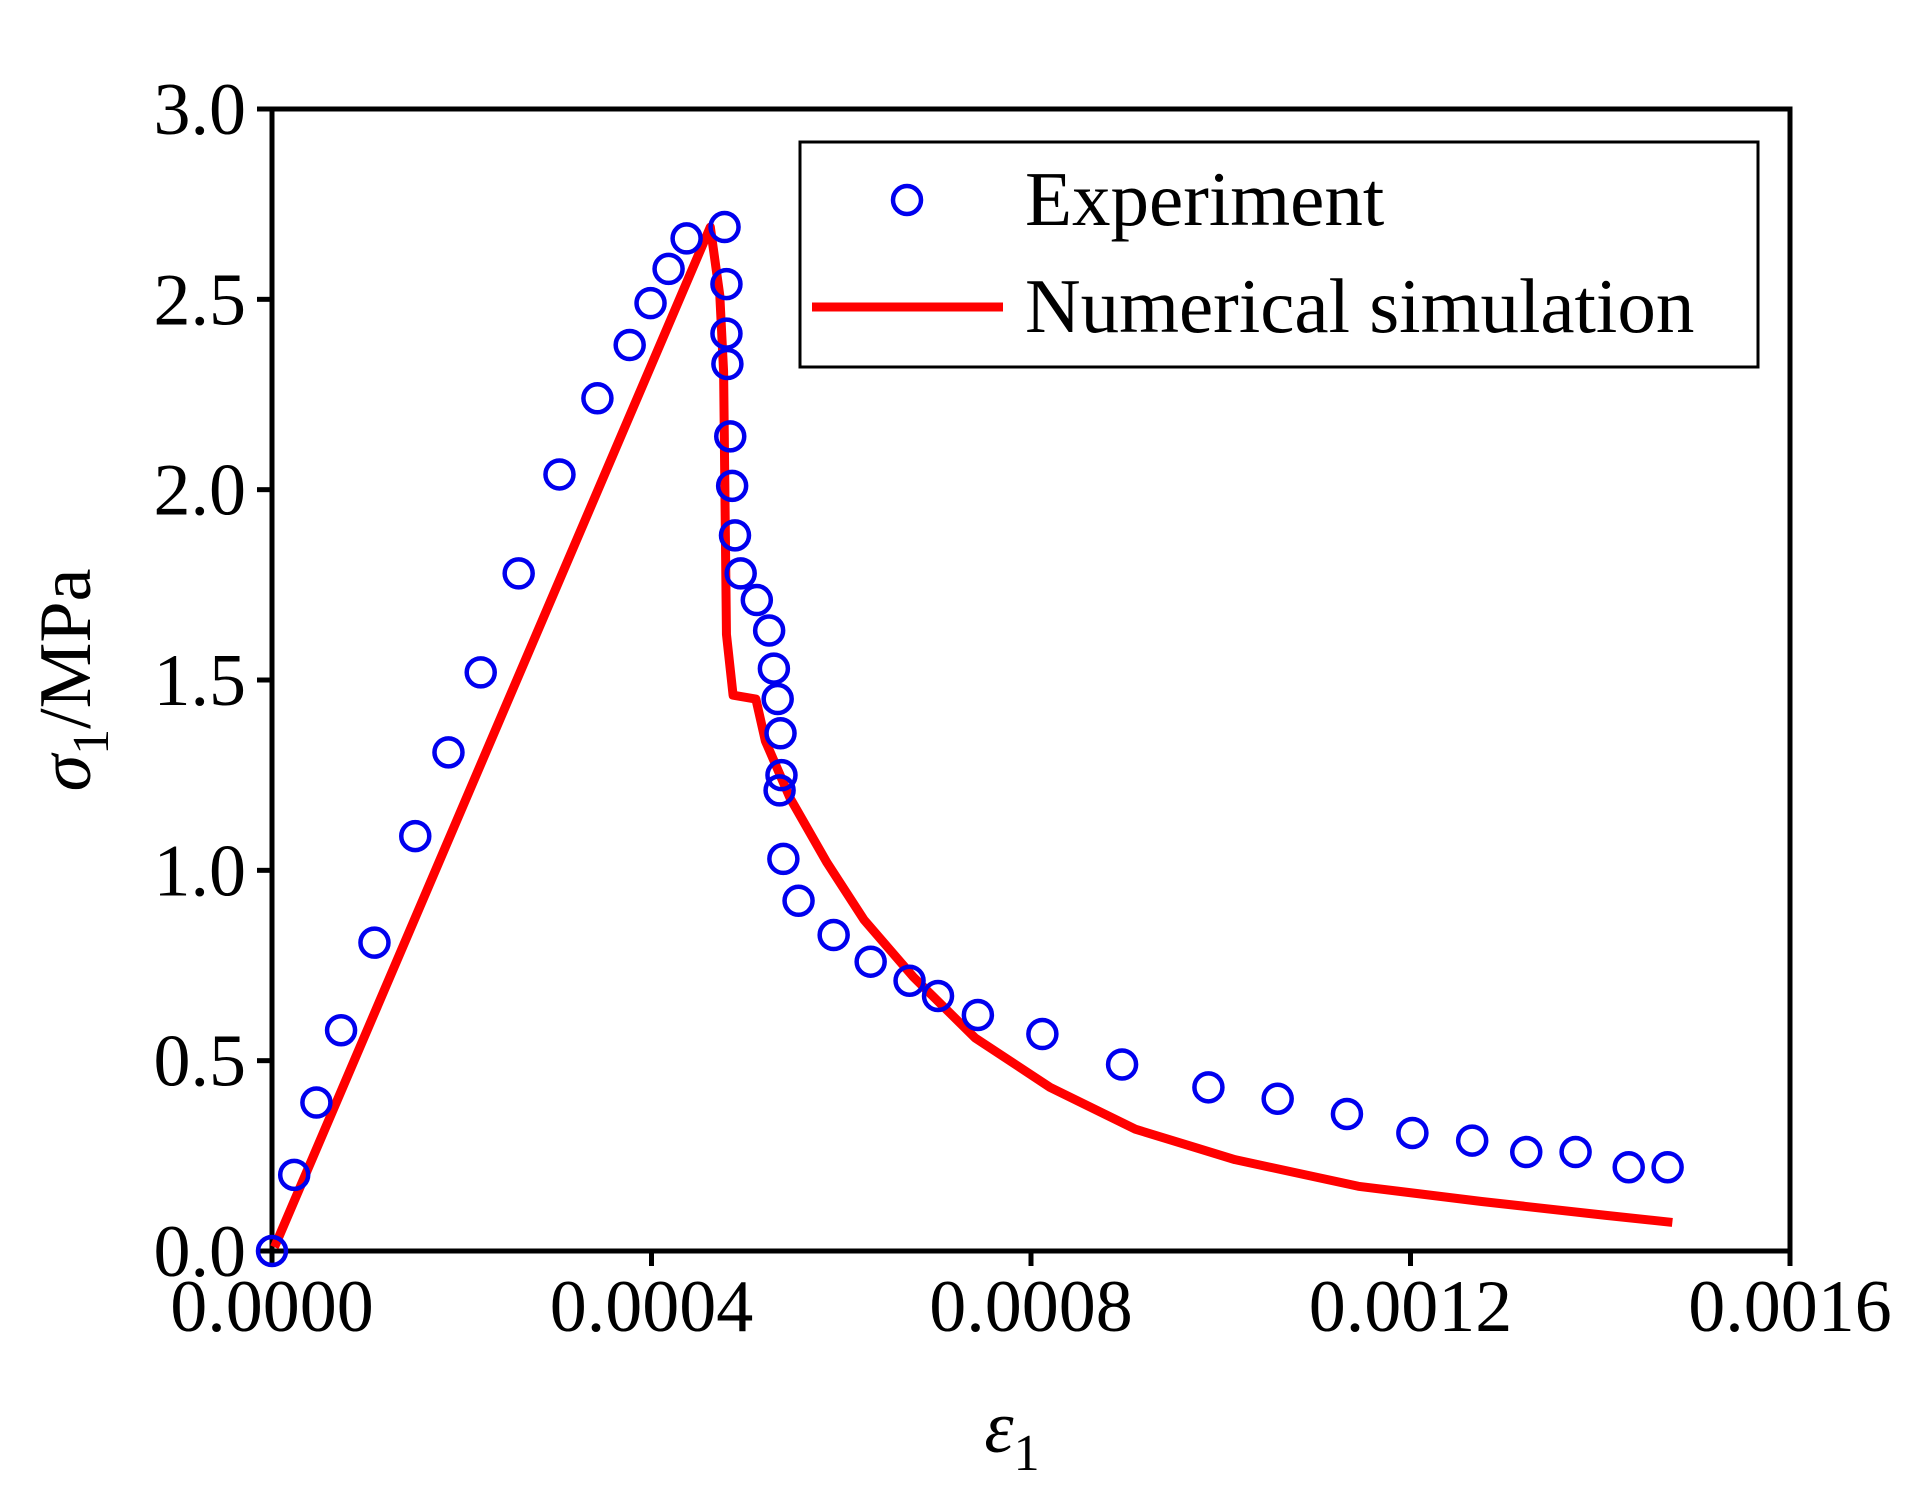  I want to click on legend-marker, so click(907, 200).